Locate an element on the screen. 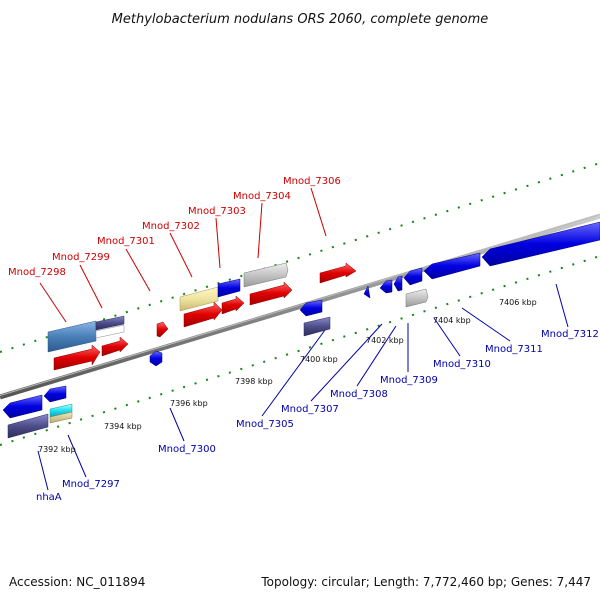  kbp-label-7396: 7396 kbp is located at coordinates (189, 403).